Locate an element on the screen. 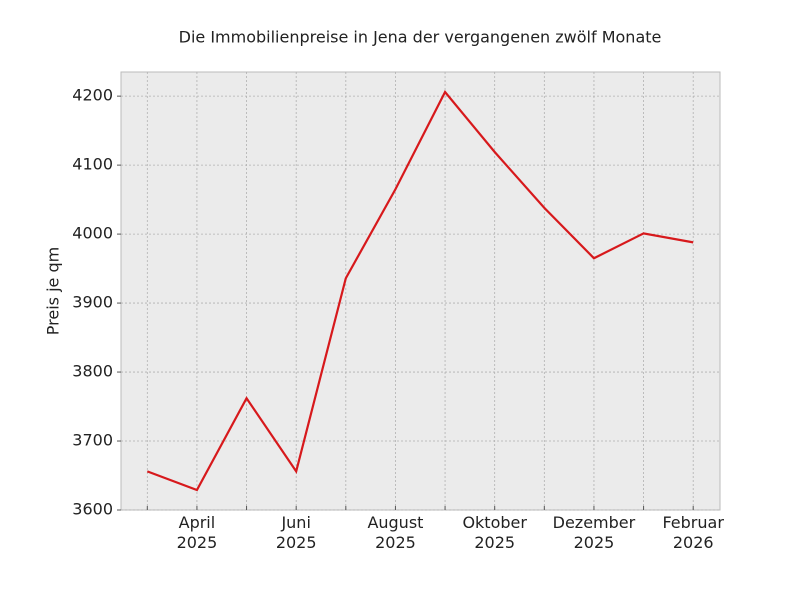 This screenshot has width=800, height=600. x-tick-label: August 2025 is located at coordinates (395, 532).